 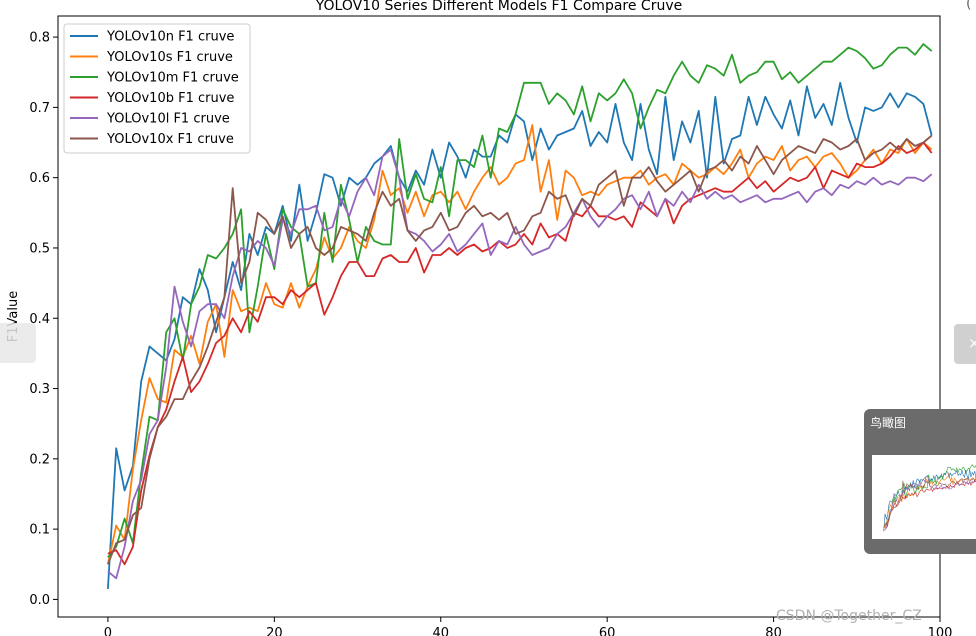 I want to click on x-tick-label: 60, so click(x=607, y=631).